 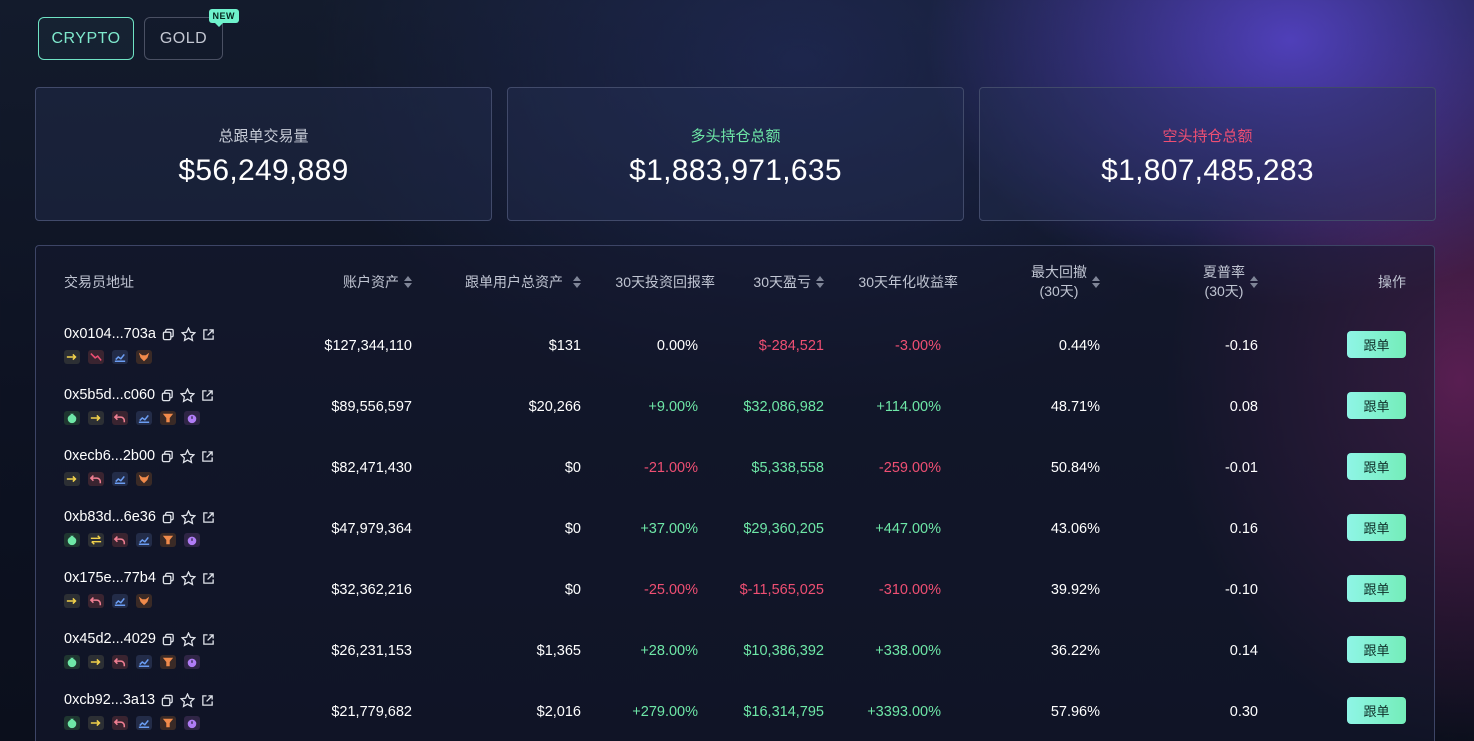 What do you see at coordinates (1075, 589) in the screenshot?
I see `max-drawdown: 39.92%` at bounding box center [1075, 589].